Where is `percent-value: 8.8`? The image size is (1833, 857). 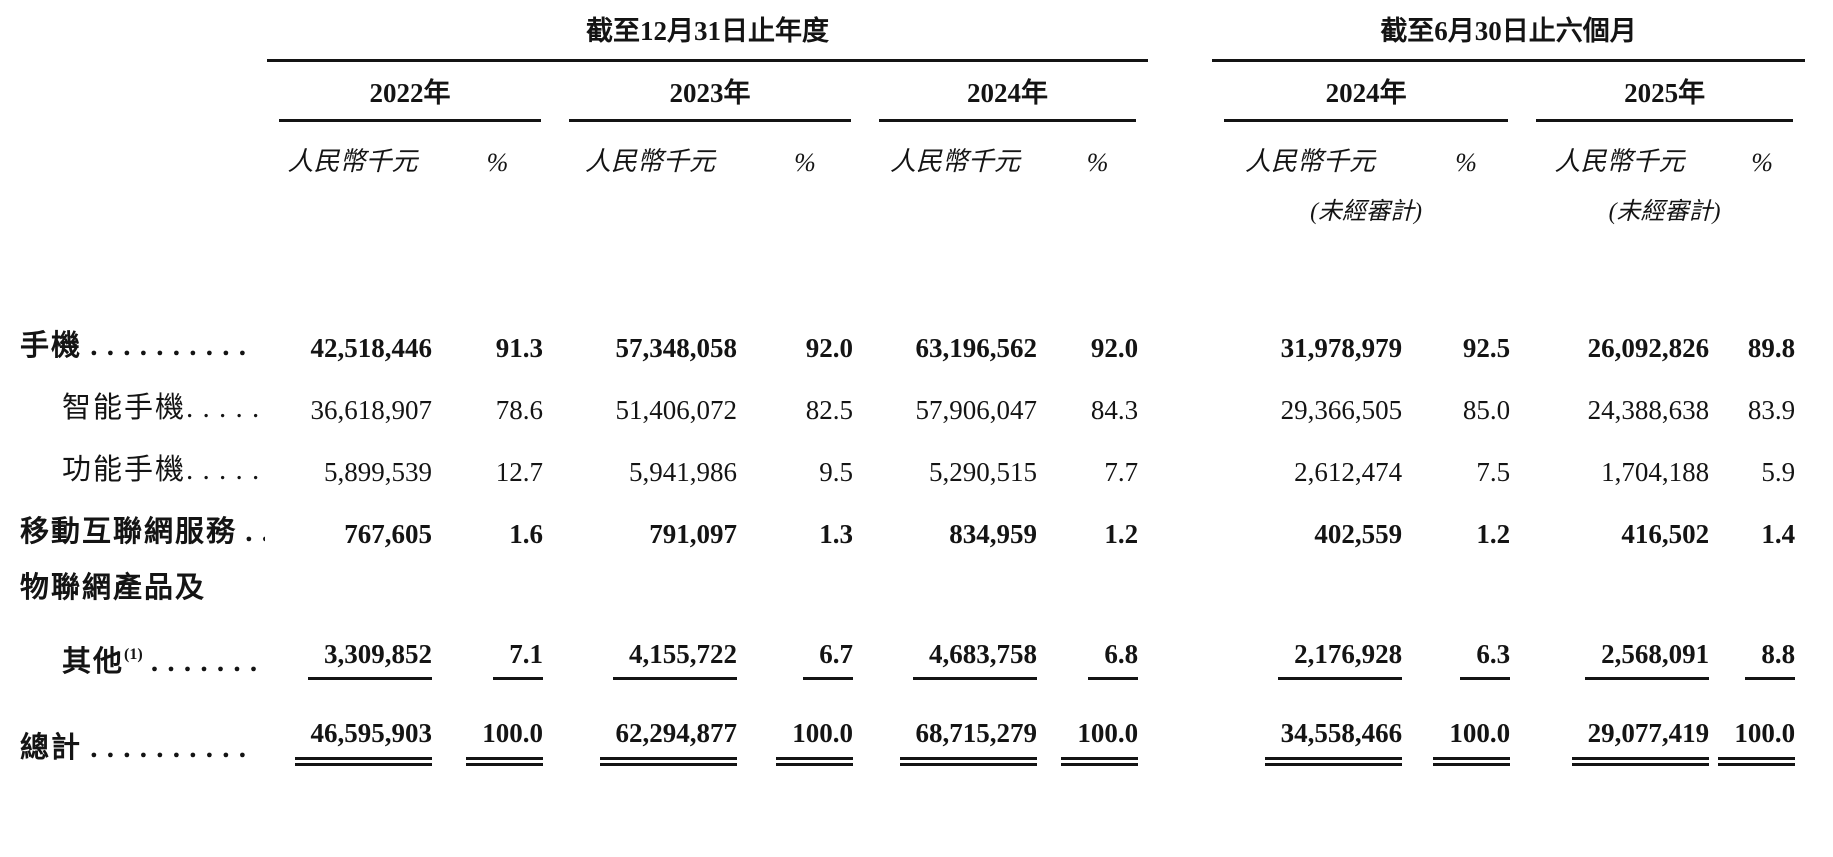
percent-value: 8.8 is located at coordinates (1770, 659).